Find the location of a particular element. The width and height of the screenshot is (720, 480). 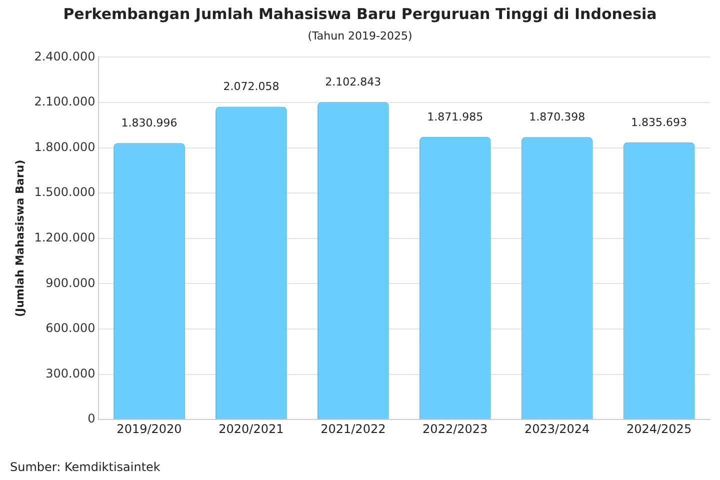

y-tick-label: 600.000 is located at coordinates (71, 328).